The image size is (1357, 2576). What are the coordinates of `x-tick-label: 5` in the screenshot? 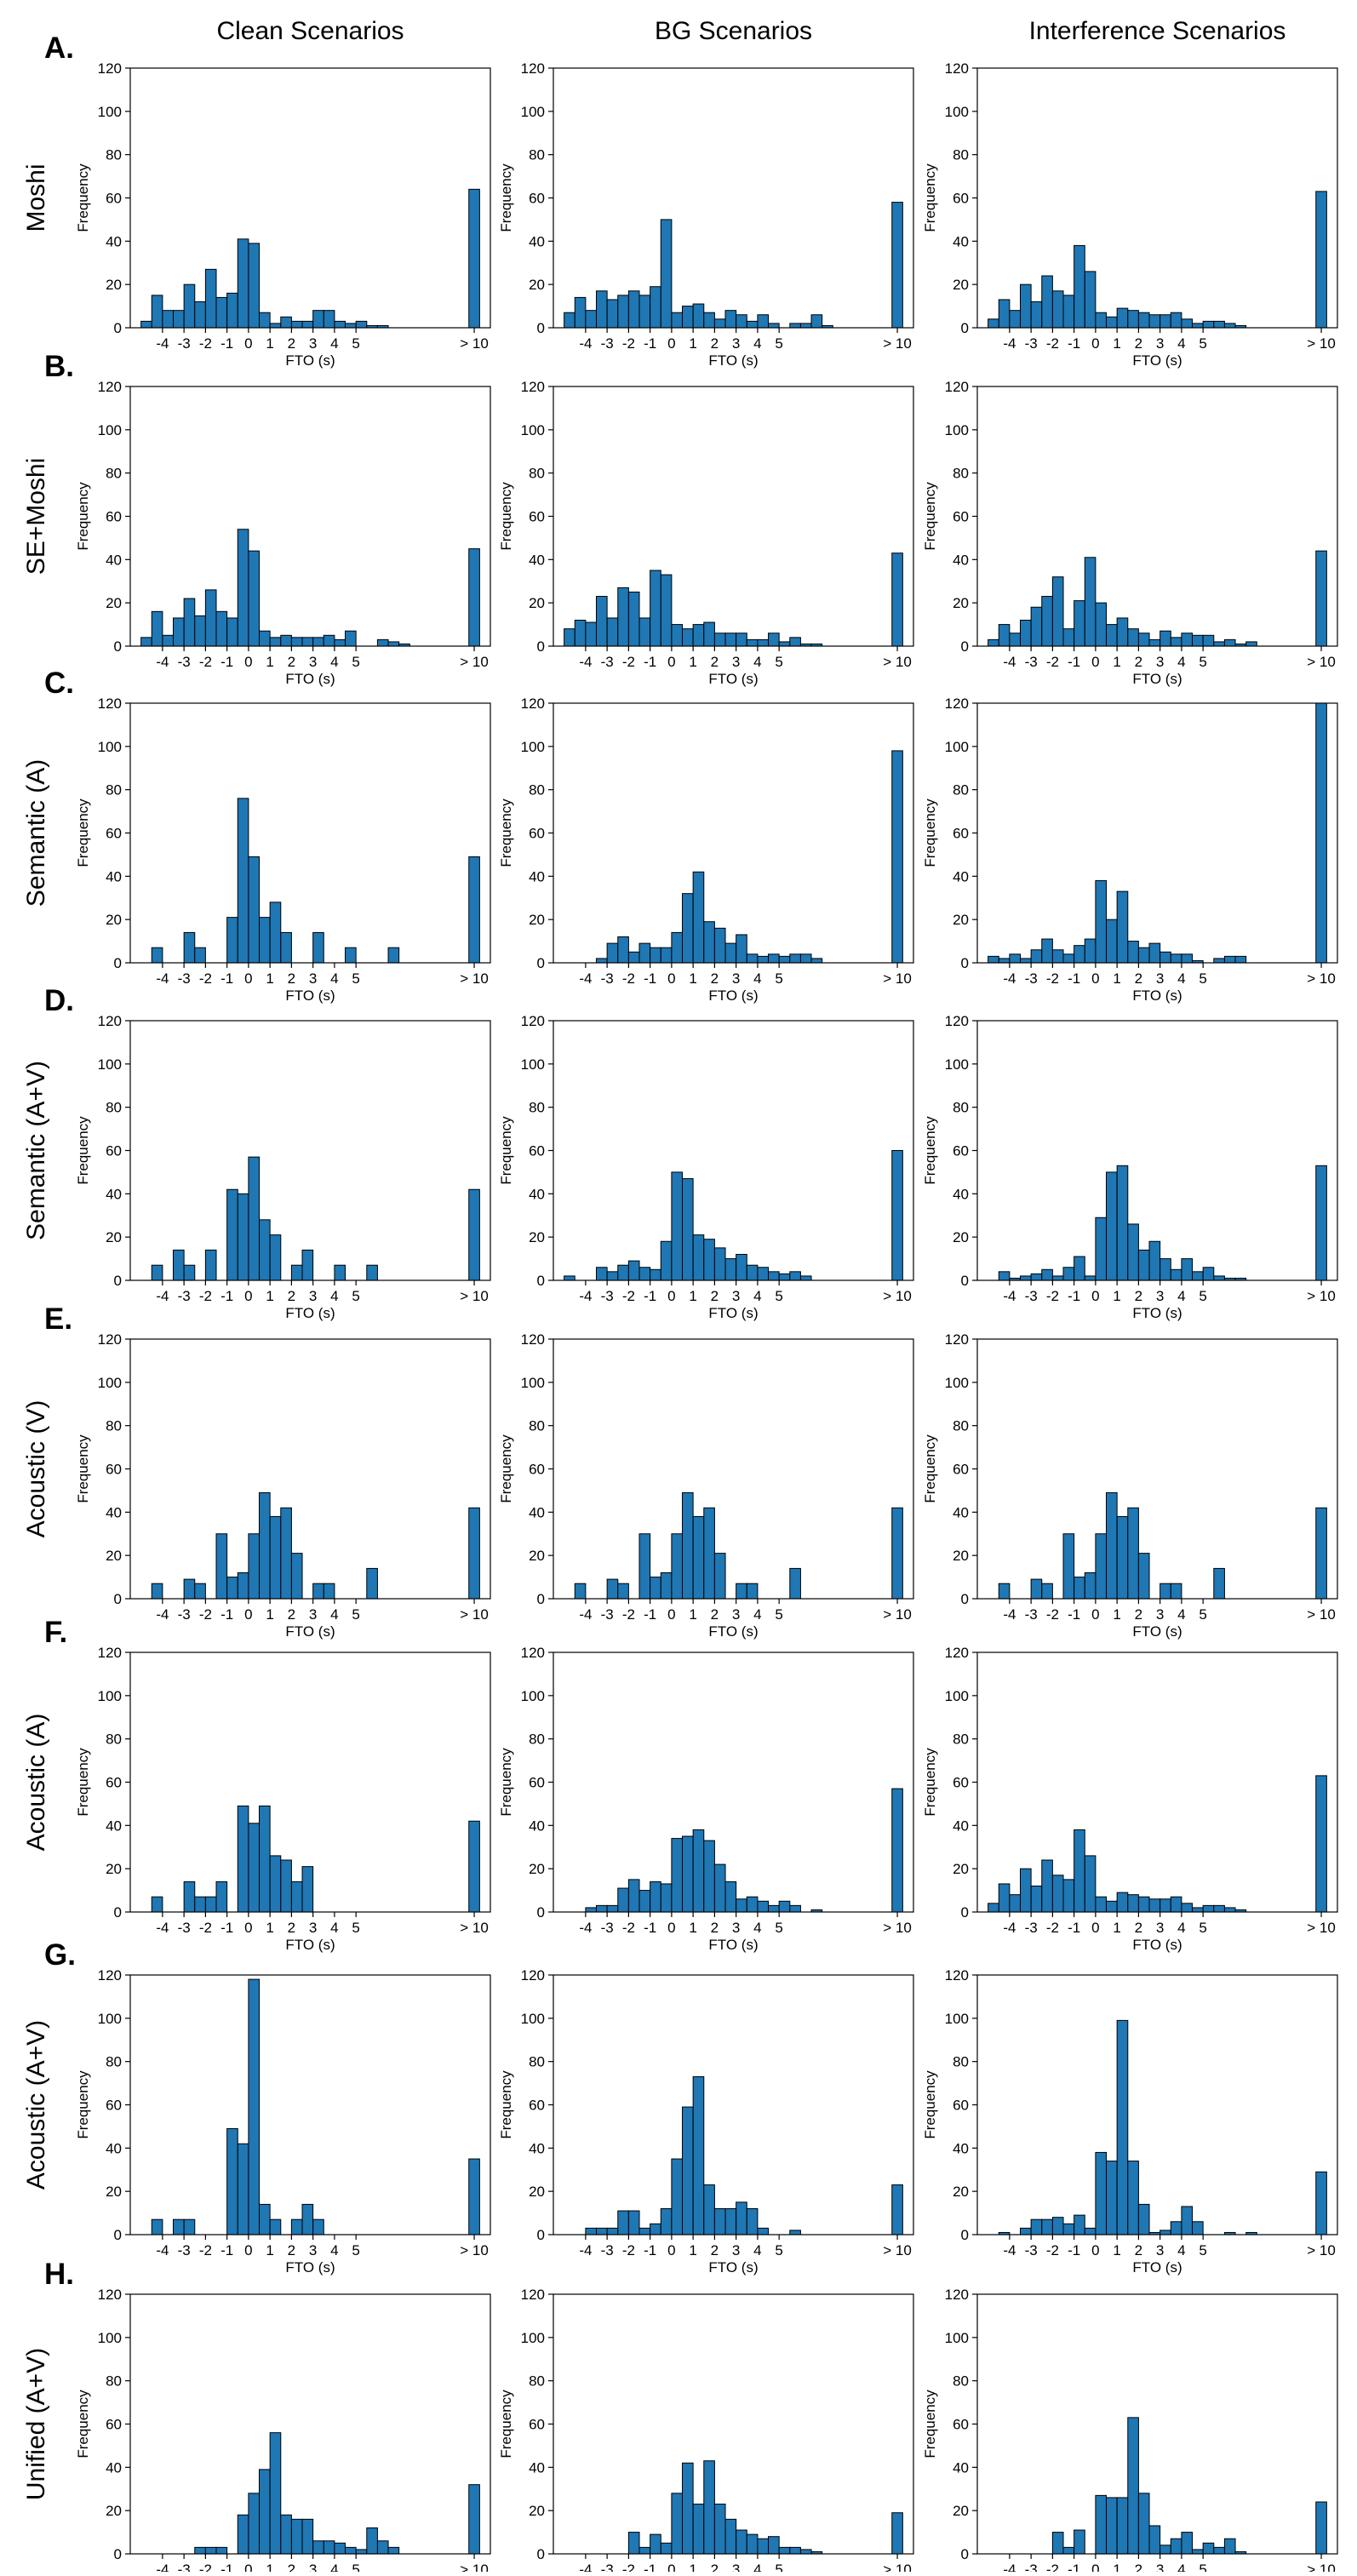 It's located at (778, 1296).